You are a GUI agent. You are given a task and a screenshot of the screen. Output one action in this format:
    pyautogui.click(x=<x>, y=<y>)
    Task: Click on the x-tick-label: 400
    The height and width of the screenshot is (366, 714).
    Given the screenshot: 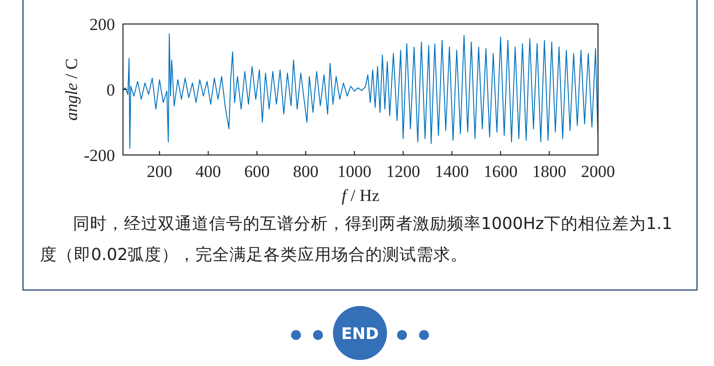 What is the action you would take?
    pyautogui.click(x=209, y=171)
    